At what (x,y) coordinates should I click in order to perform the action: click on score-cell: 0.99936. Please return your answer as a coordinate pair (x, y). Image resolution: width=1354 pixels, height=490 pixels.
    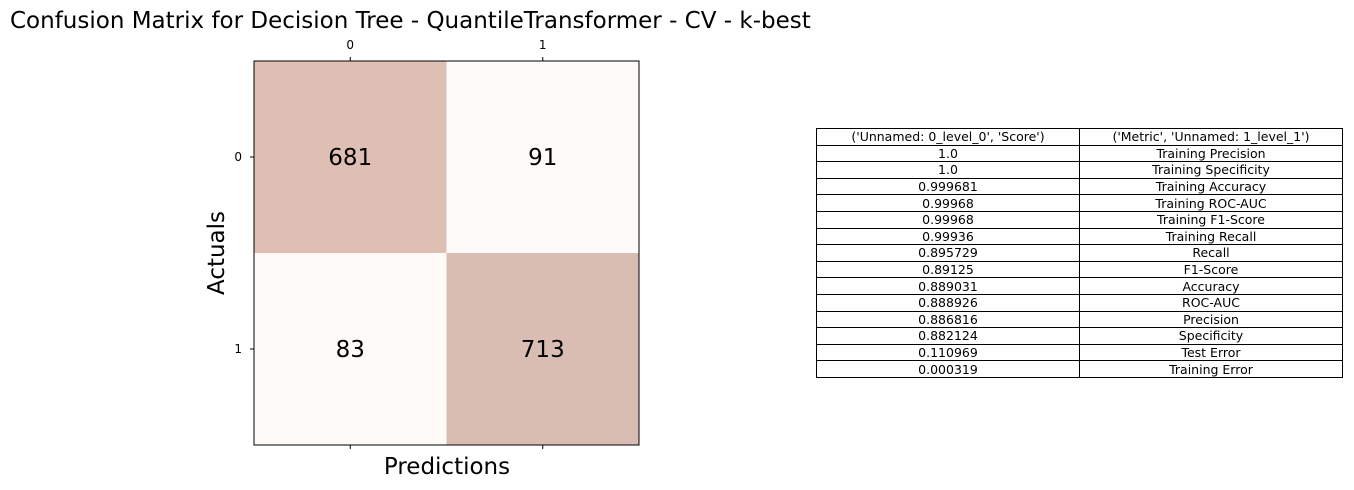
    Looking at the image, I should click on (948, 236).